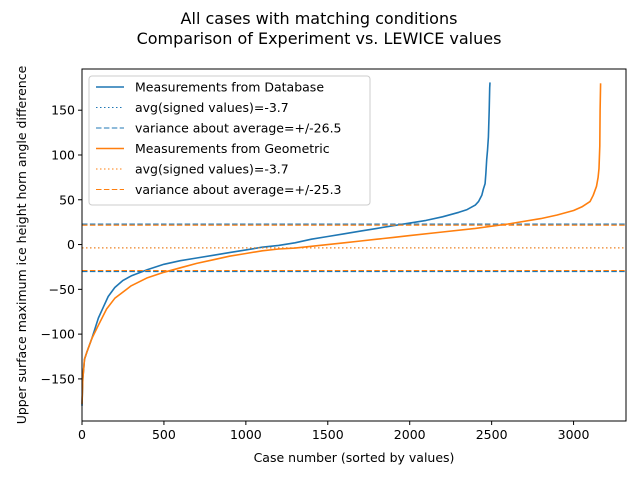 The image size is (640, 480). I want to click on x-tick-label: 2000, so click(410, 434).